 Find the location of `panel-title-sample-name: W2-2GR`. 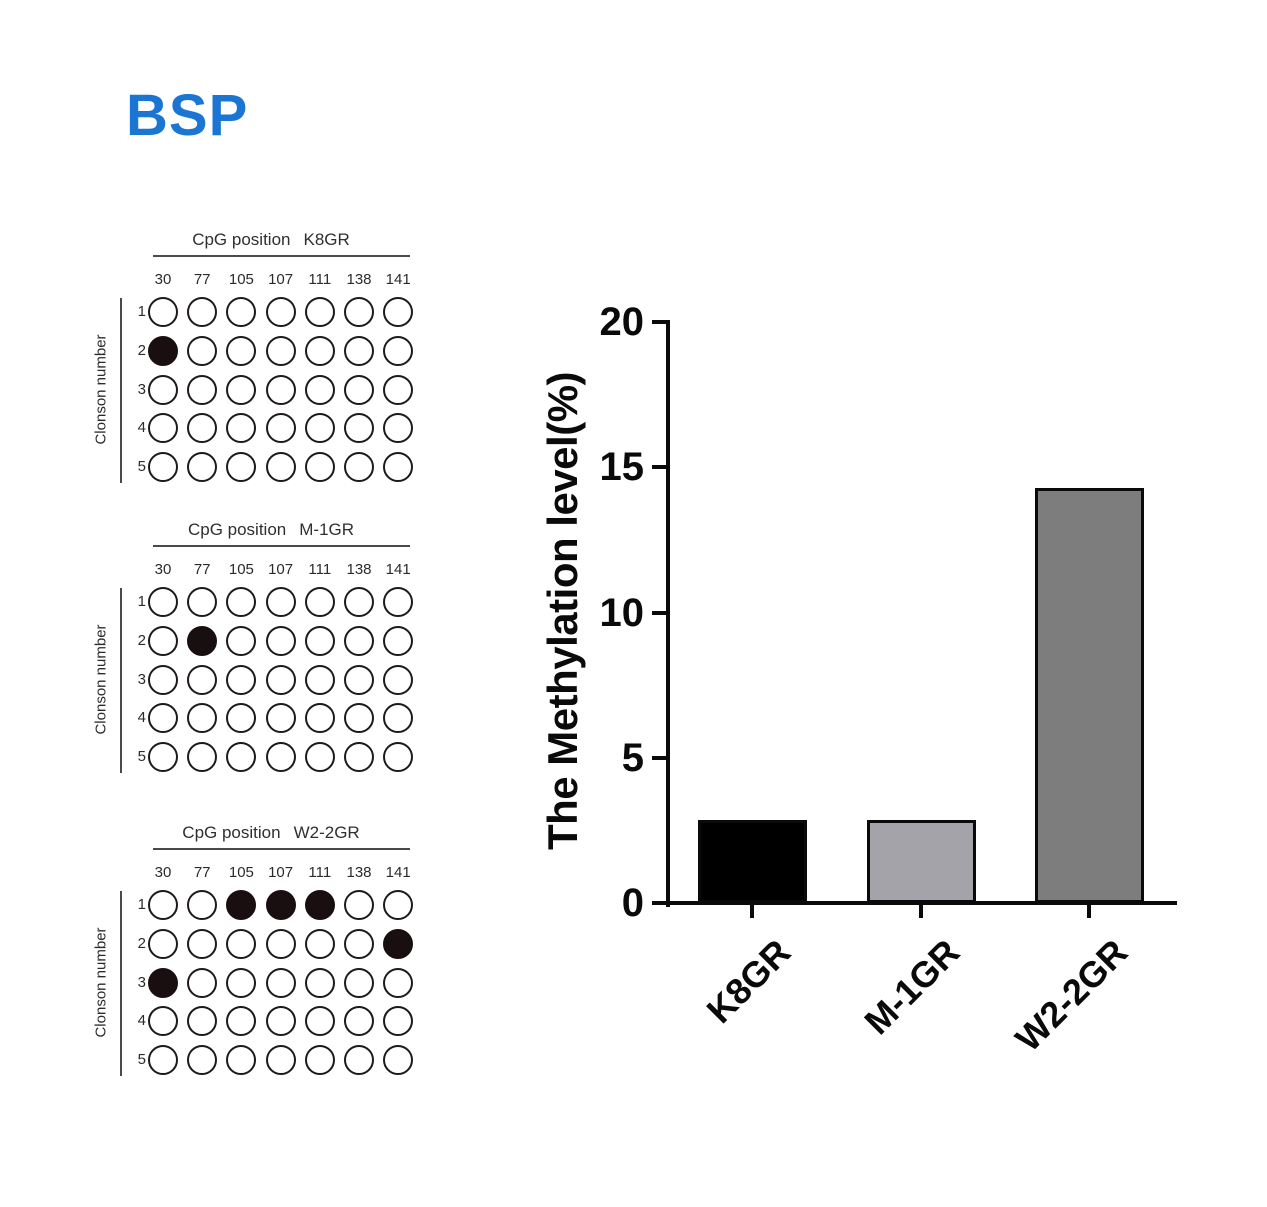

panel-title-sample-name: W2-2GR is located at coordinates (326, 832).